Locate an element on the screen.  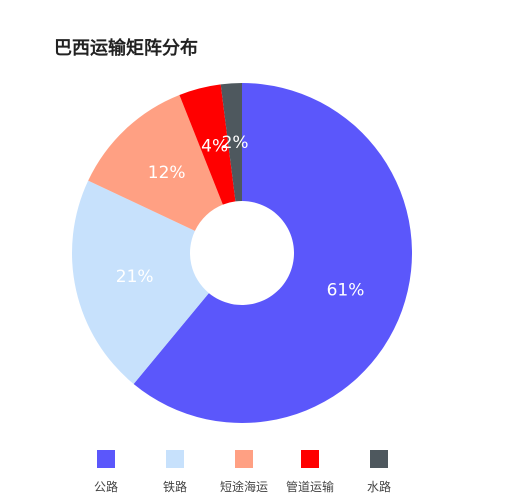
chart-title: 巴西运输矩阵分布 is located at coordinates (126, 48).